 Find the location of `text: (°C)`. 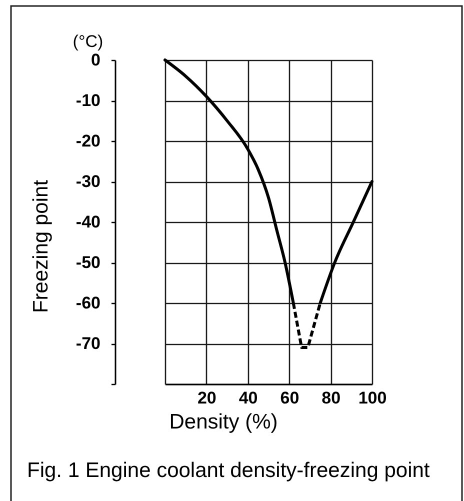

text: (°C) is located at coordinates (88, 41).